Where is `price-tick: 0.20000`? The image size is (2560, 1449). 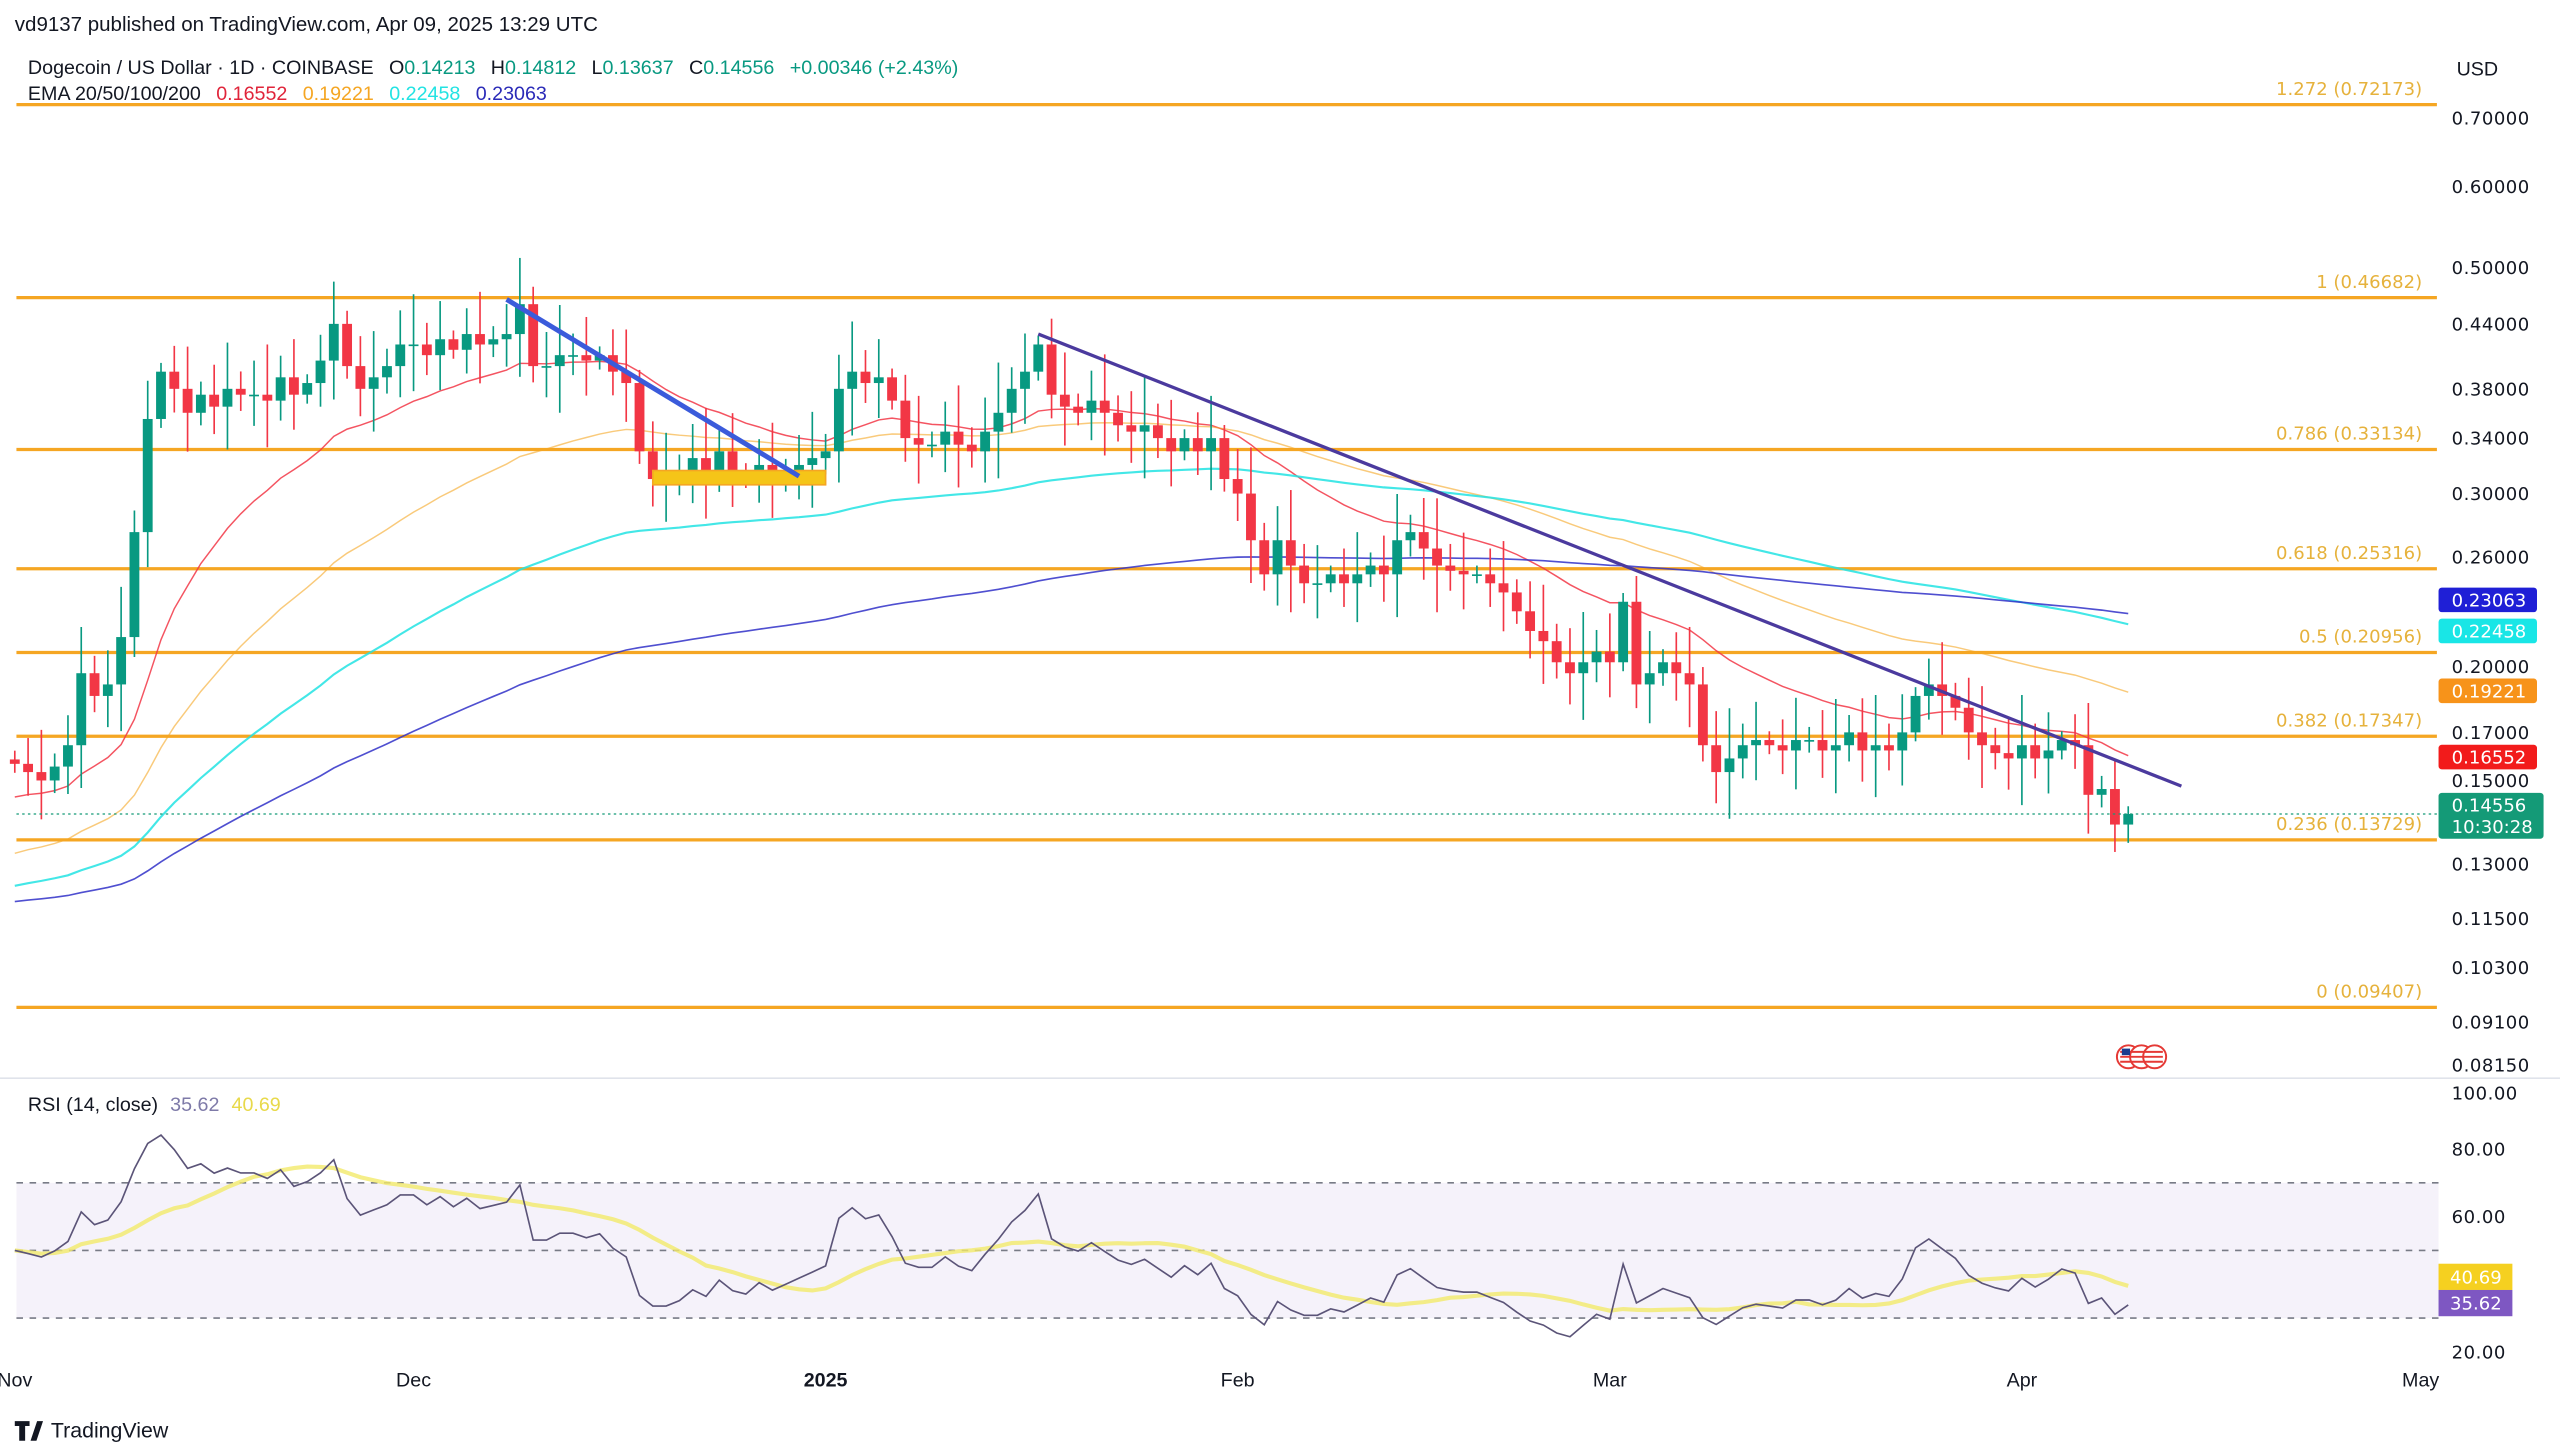
price-tick: 0.20000 is located at coordinates (2491, 667).